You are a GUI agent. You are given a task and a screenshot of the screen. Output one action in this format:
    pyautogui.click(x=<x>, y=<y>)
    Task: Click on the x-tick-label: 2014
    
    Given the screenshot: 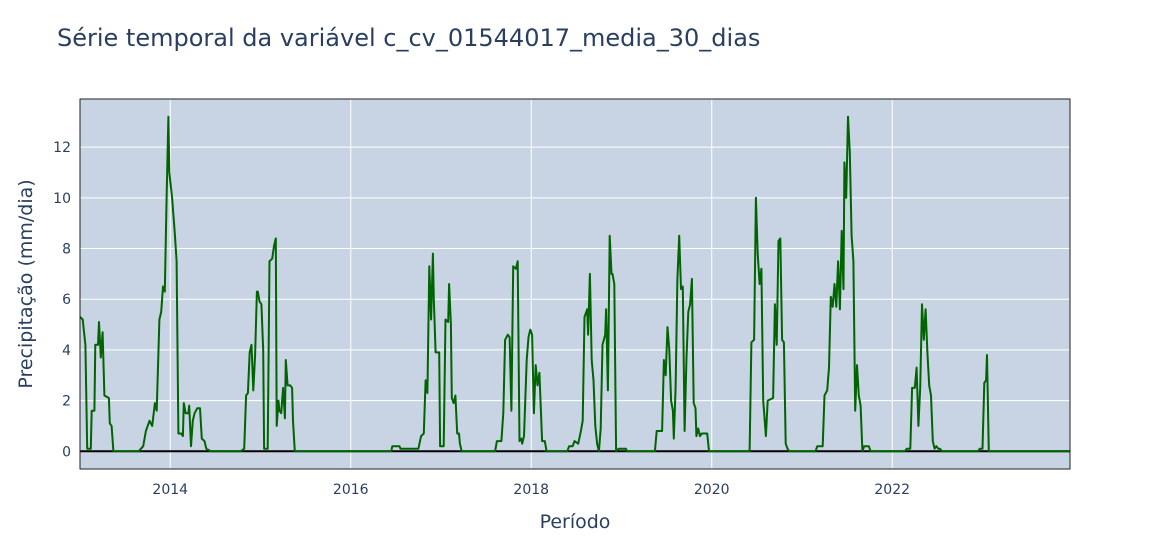 What is the action you would take?
    pyautogui.click(x=170, y=490)
    